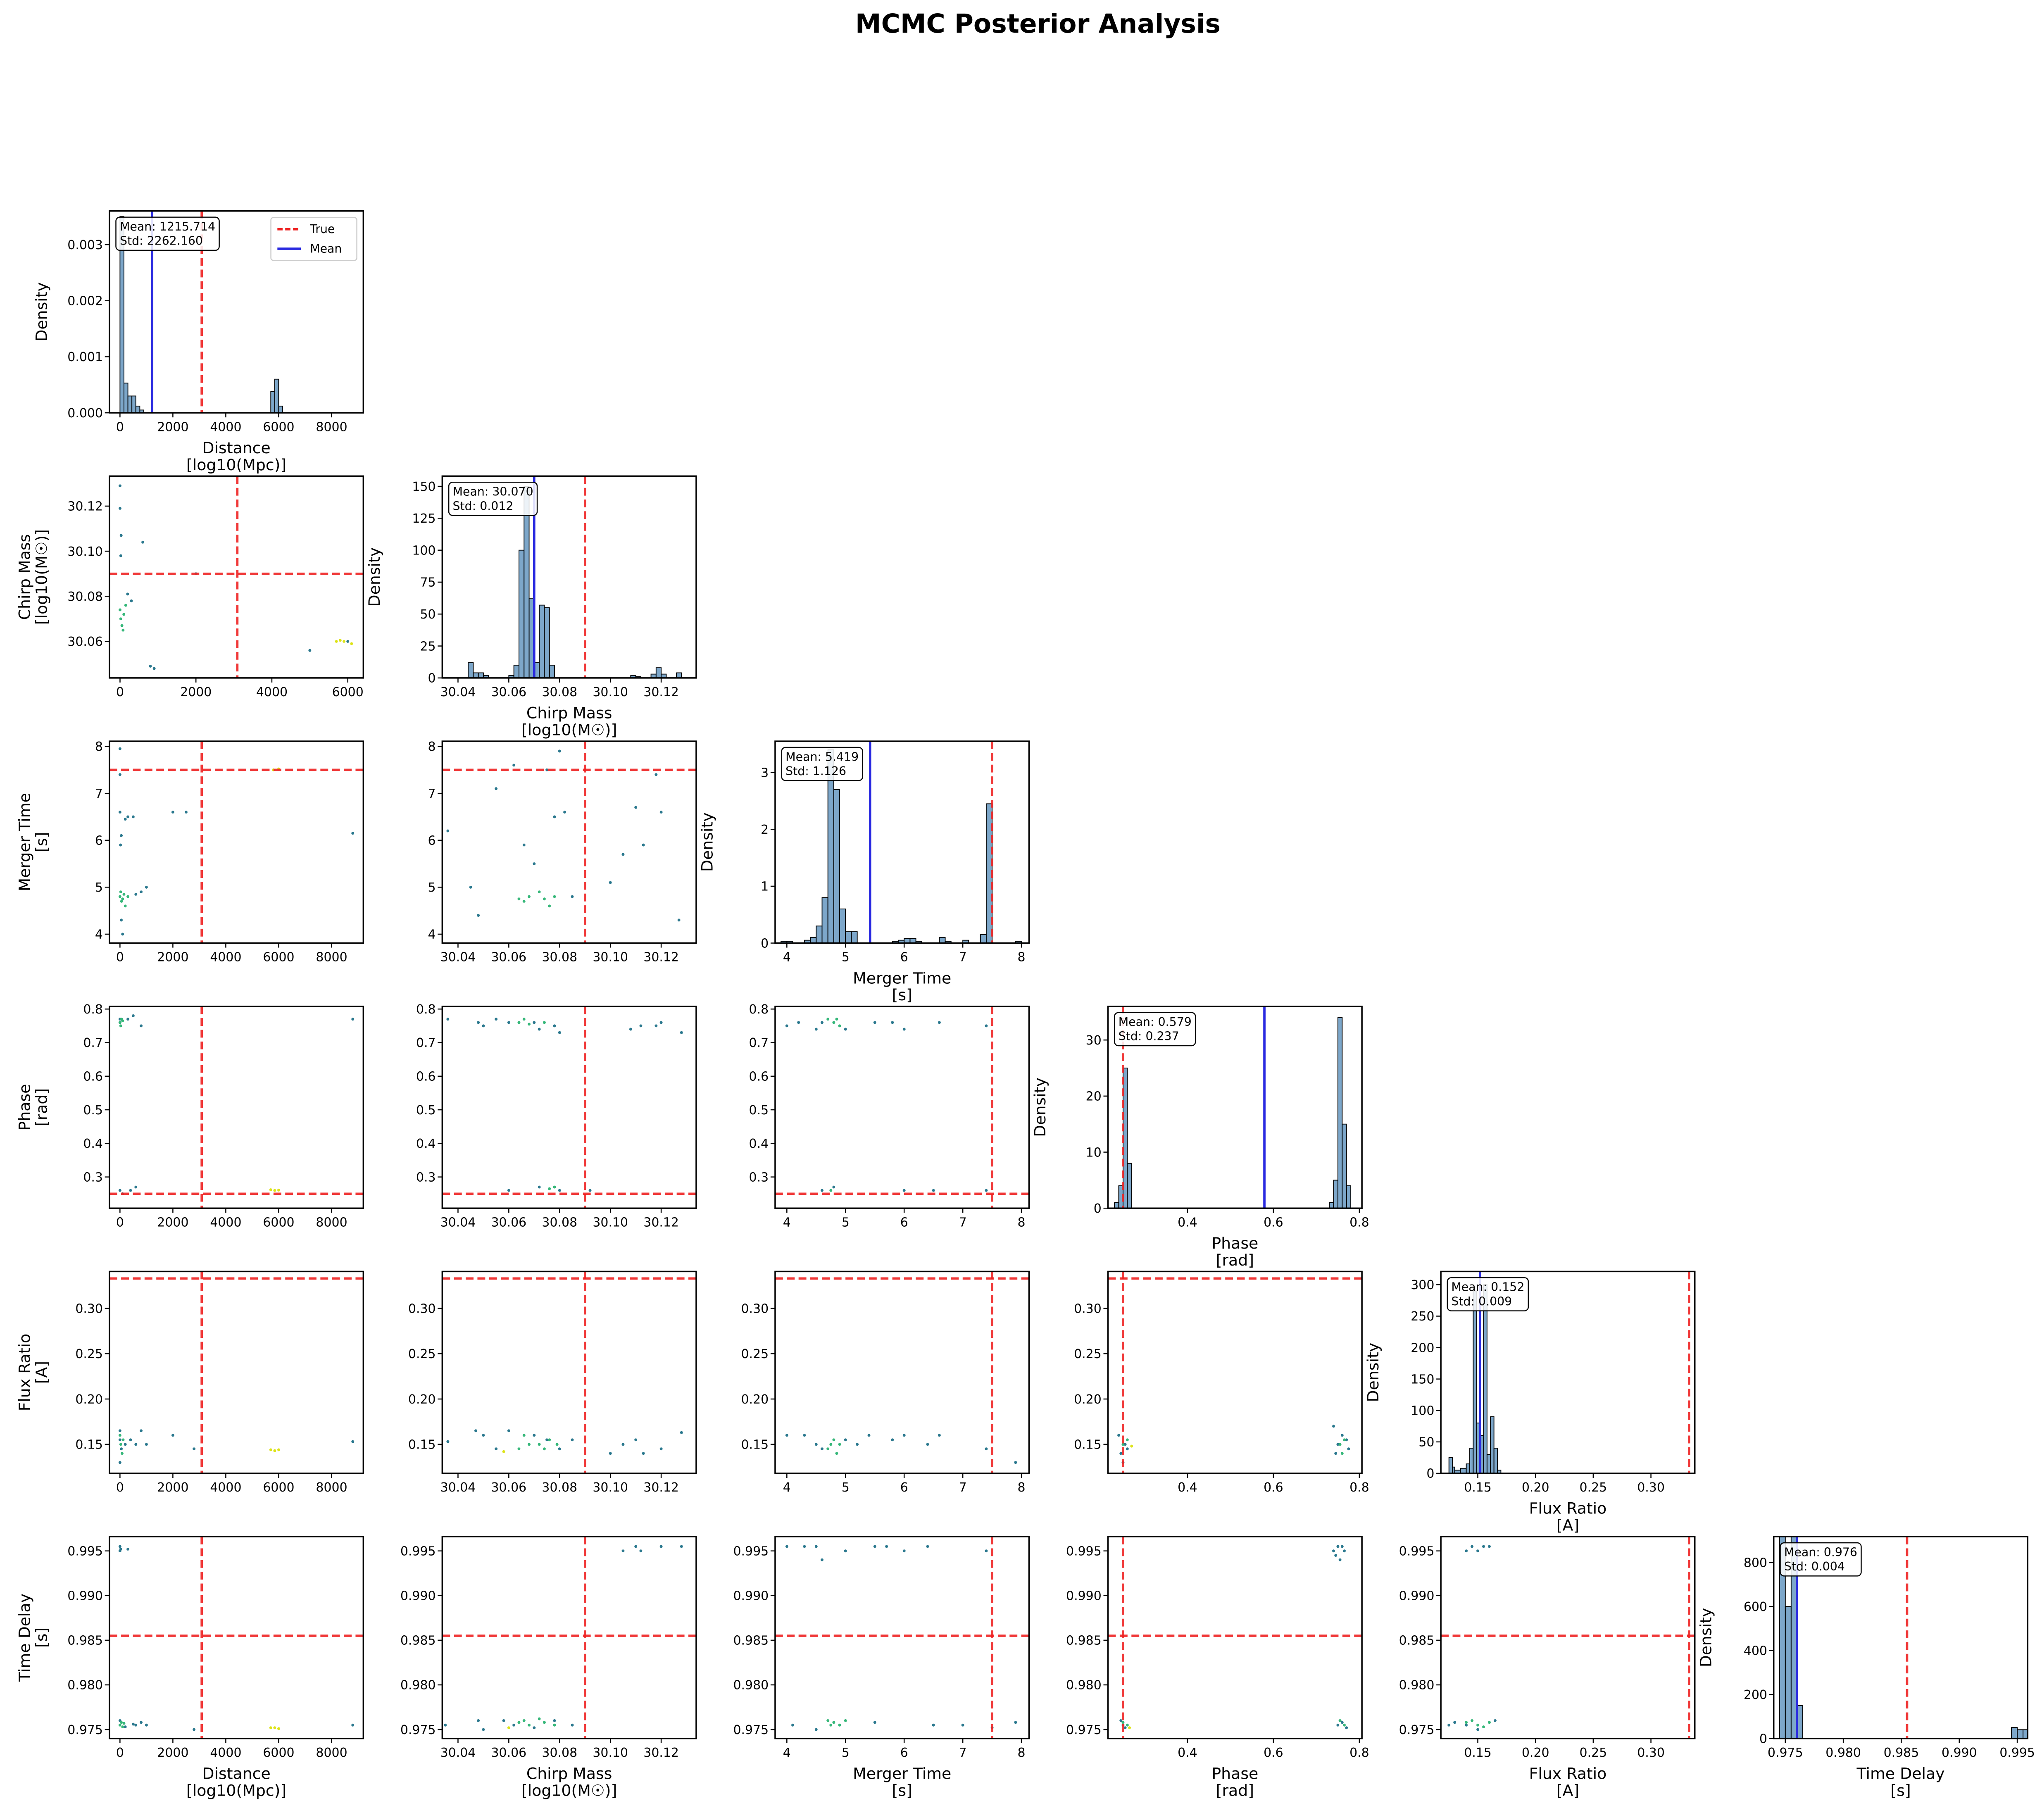 This screenshot has height=1820, width=2042. What do you see at coordinates (426, 1043) in the screenshot?
I see `y-tick-label: 0.7` at bounding box center [426, 1043].